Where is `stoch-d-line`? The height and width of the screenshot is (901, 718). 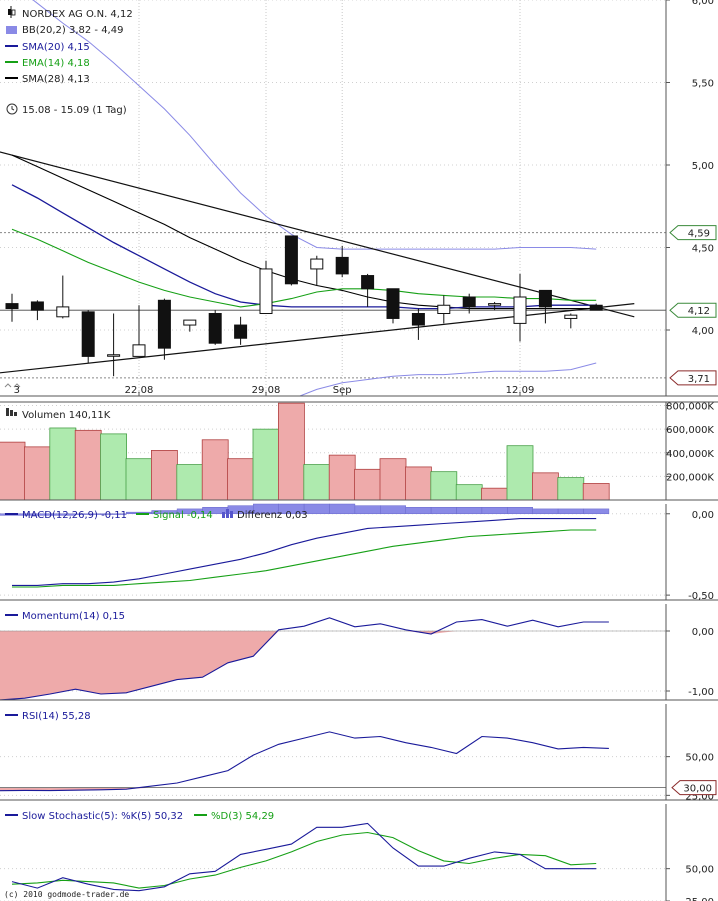
stoch-d-line is located at coordinates (304, 860).